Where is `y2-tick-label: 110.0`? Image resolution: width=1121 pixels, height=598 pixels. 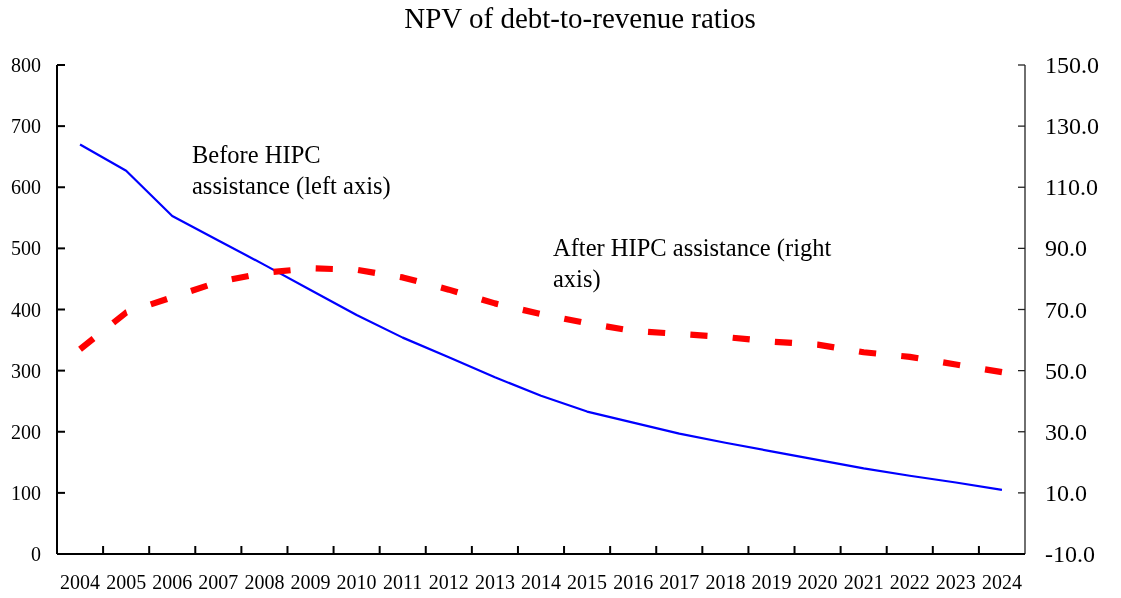 y2-tick-label: 110.0 is located at coordinates (1072, 187).